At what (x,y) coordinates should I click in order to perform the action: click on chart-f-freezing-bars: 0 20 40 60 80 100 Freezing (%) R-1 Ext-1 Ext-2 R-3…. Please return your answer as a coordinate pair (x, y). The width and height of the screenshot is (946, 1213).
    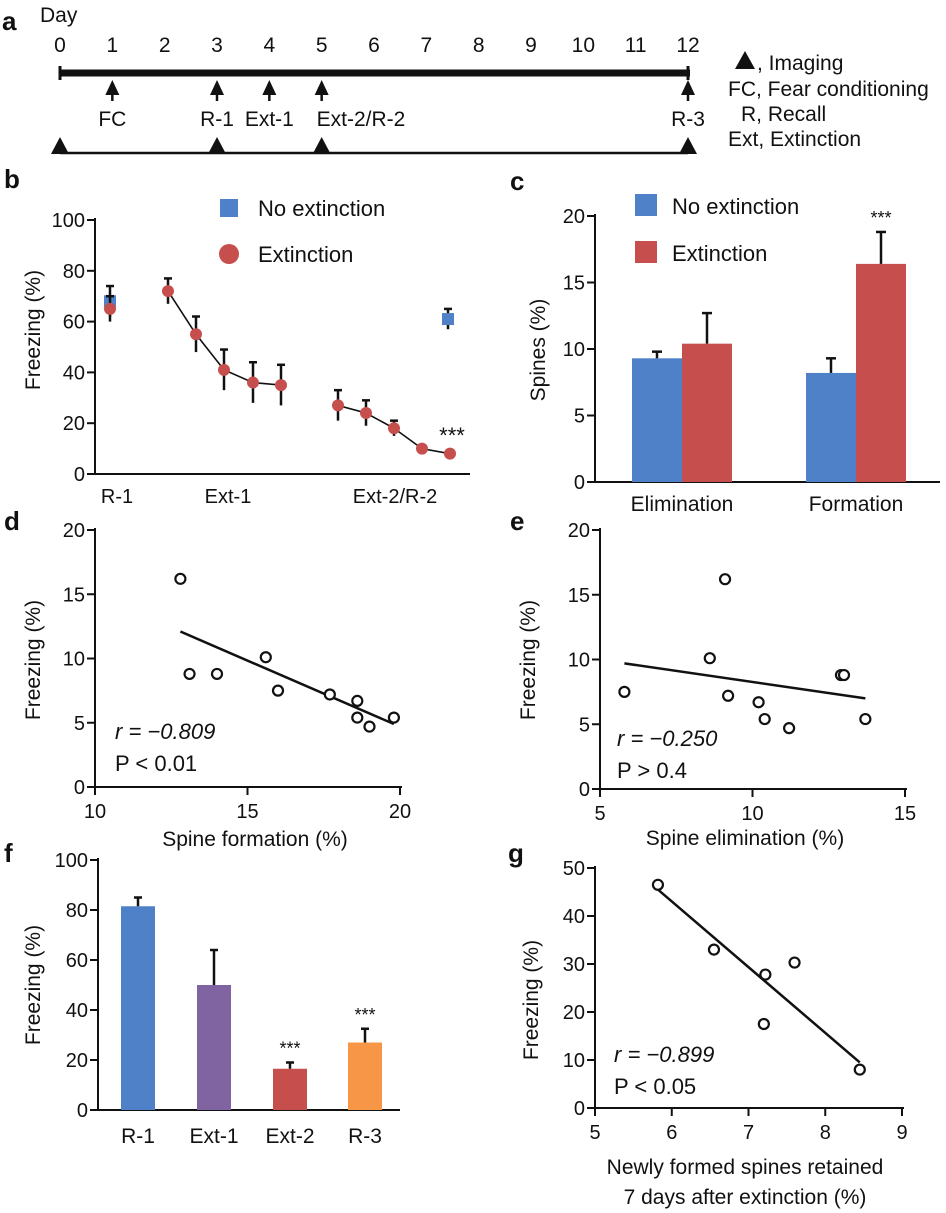
    Looking at the image, I should click on (211, 999).